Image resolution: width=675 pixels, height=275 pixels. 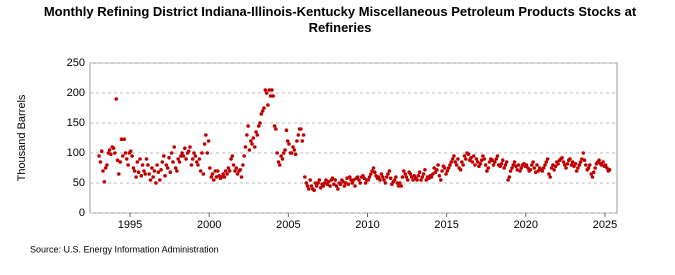 I want to click on x-tick-label: 2020, so click(x=526, y=225).